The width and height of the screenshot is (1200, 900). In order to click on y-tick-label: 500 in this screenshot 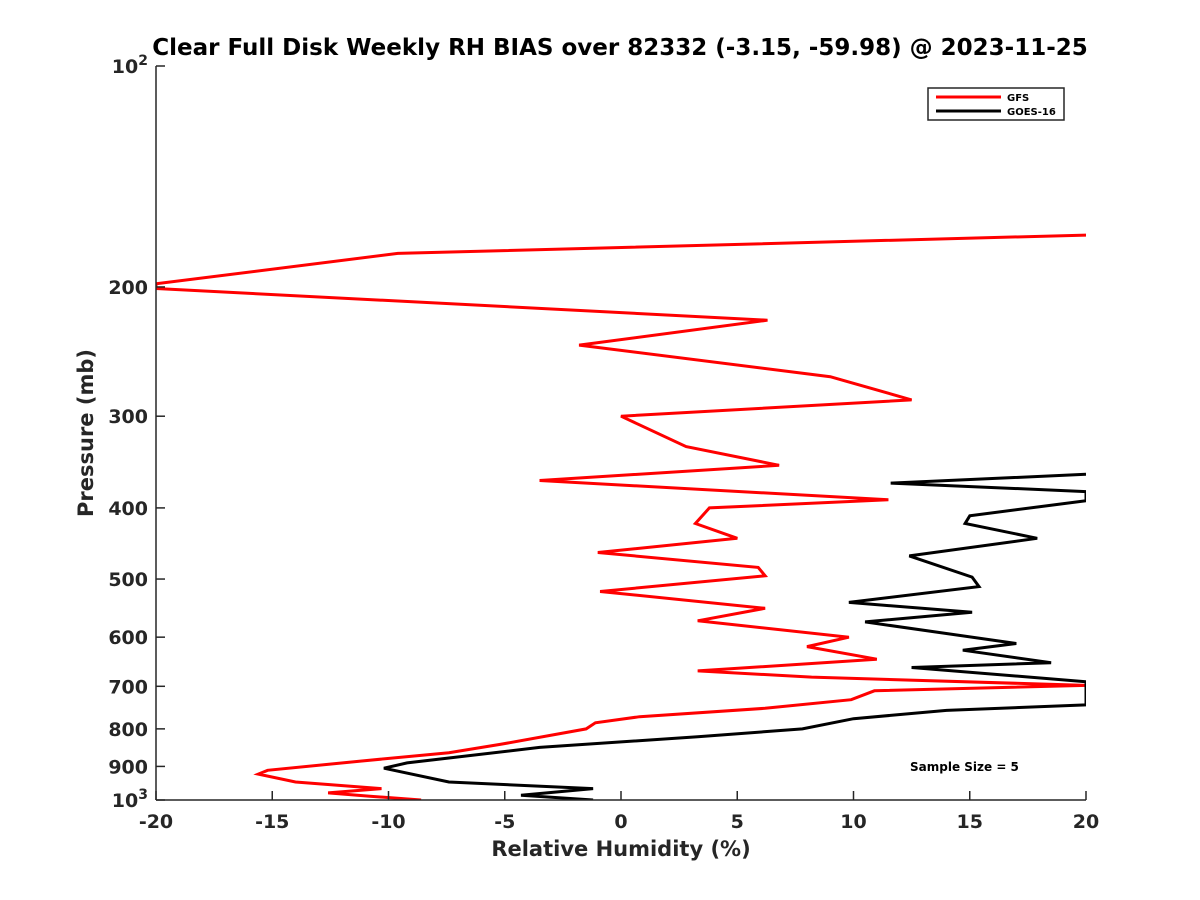, I will do `click(128, 580)`.